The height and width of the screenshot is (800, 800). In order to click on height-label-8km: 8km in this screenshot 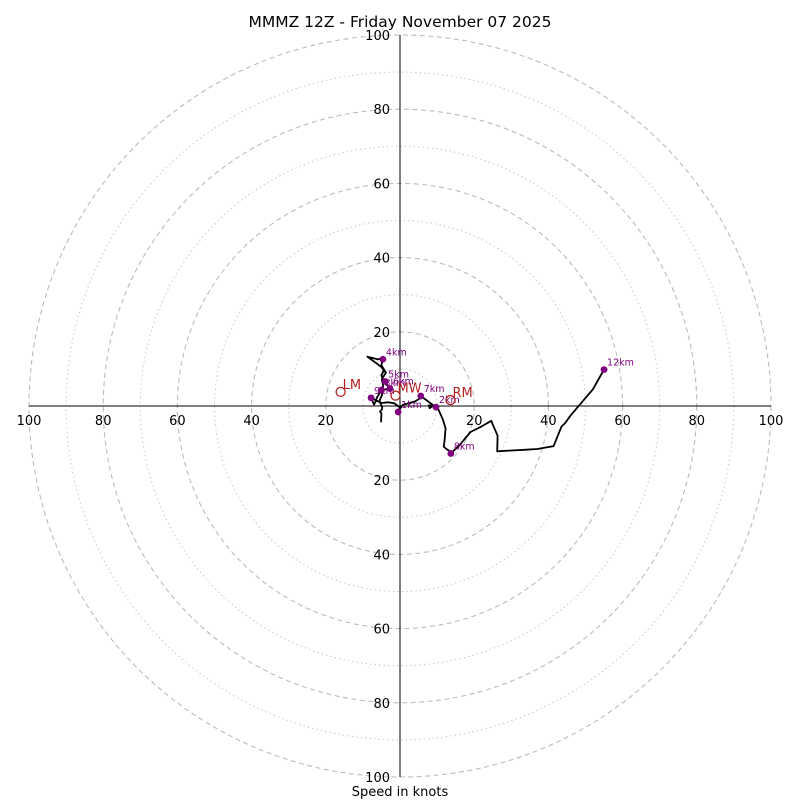, I will do `click(464, 446)`.